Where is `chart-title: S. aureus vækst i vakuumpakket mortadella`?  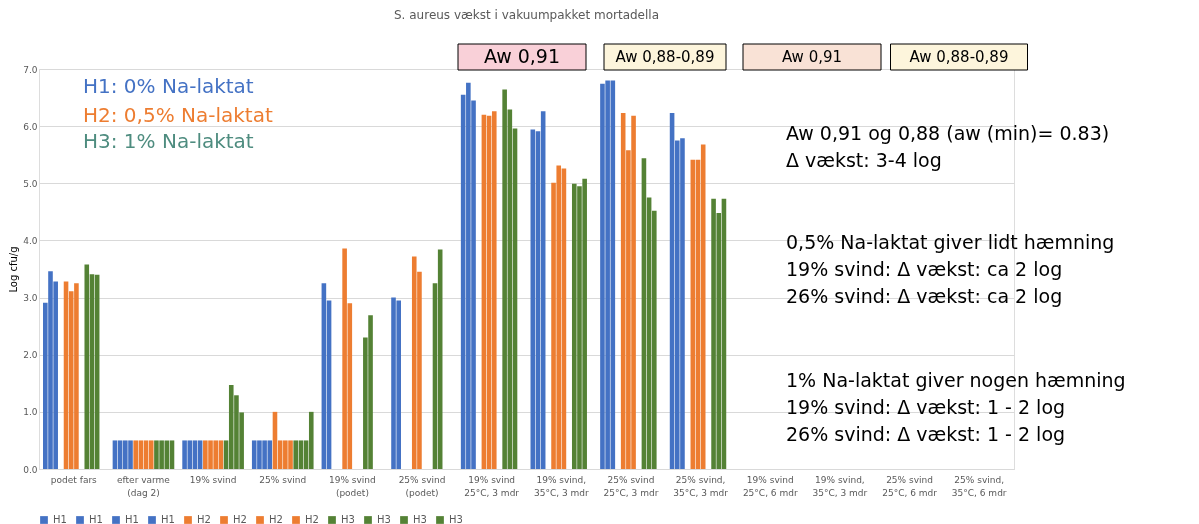
chart-title: S. aureus vækst i vakuumpakket mortadella is located at coordinates (526, 14).